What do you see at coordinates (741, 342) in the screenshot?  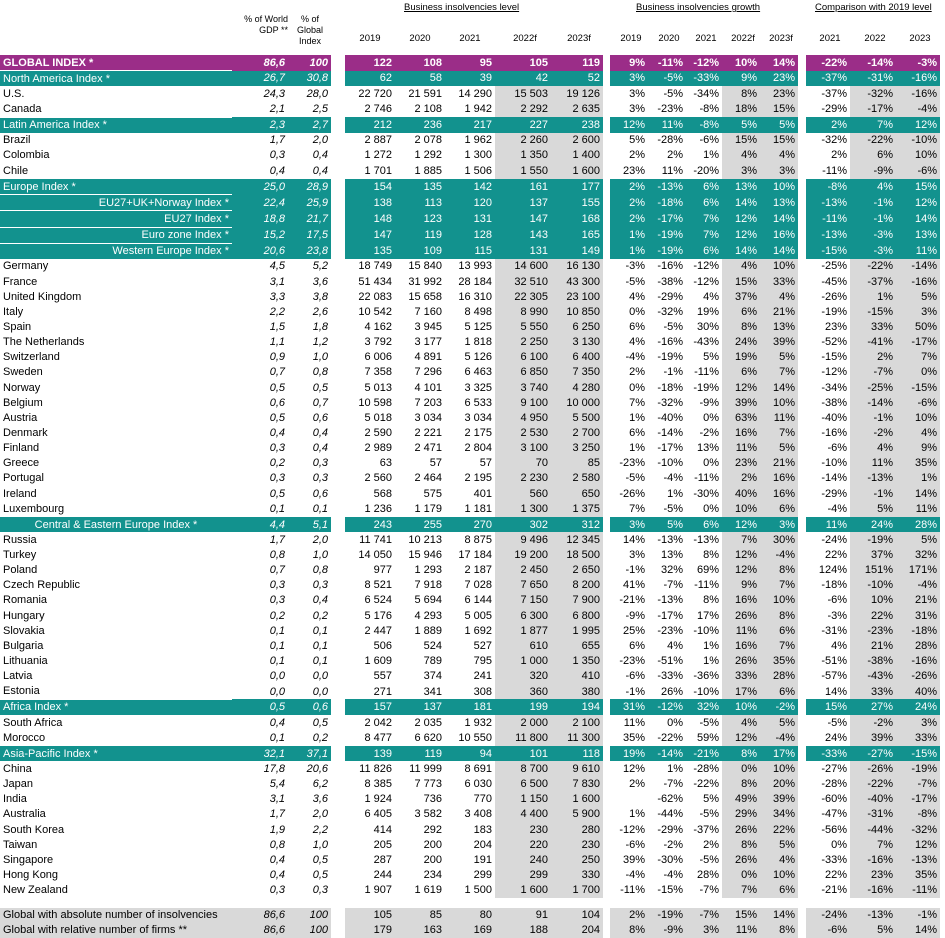 I see `insolvency-growth-cell: 24%` at bounding box center [741, 342].